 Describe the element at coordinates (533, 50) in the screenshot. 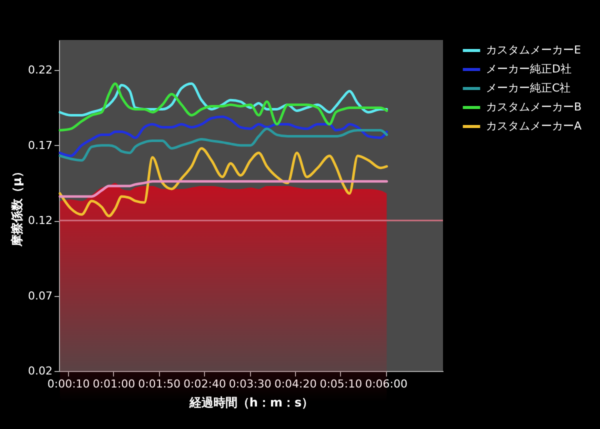

I see `legend-label: カスタムメーカーE` at that location.